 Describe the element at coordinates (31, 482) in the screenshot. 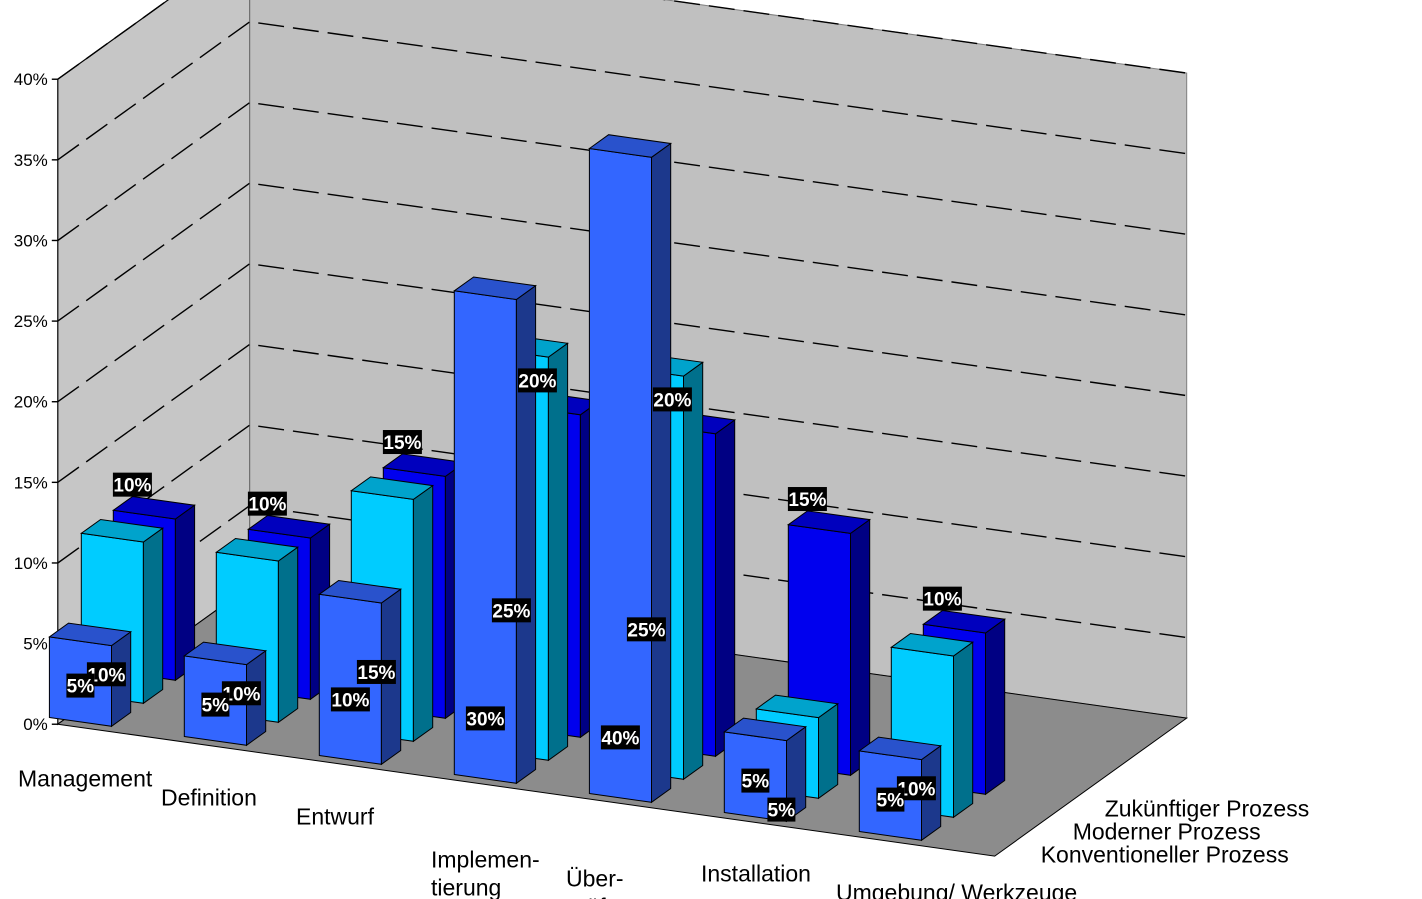

I see `y-tick-label: 15%` at that location.